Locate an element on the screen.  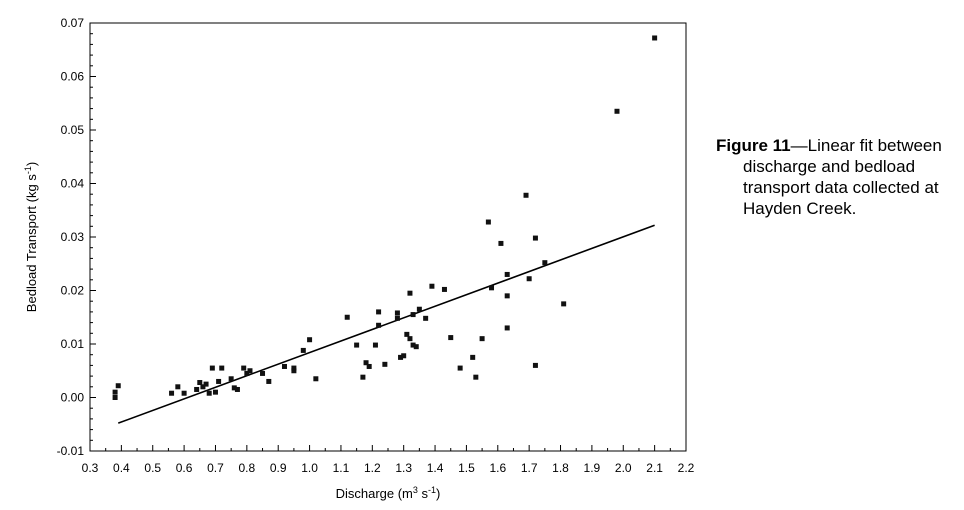
x-tick-label: 1.7 is located at coordinates (529, 468).